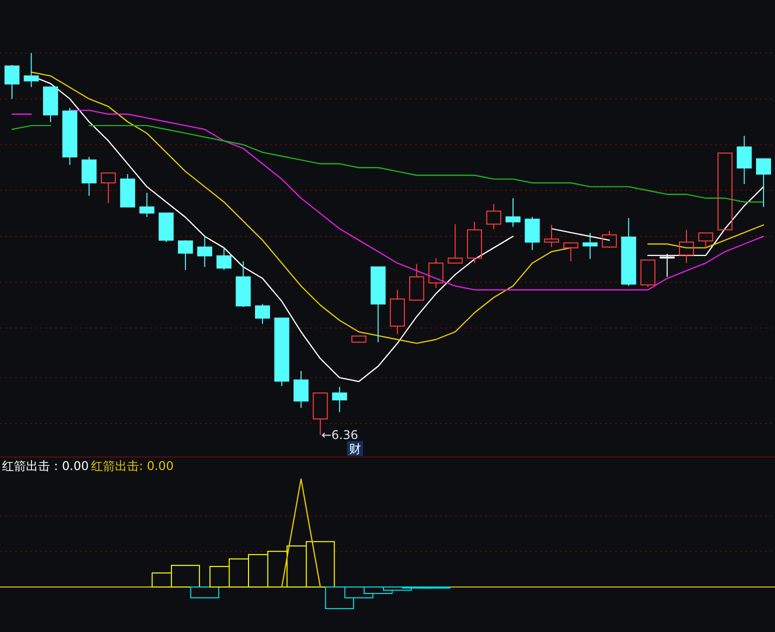  Describe the element at coordinates (132, 466) in the screenshot. I see `text: 红箭出击: 0.00` at that location.